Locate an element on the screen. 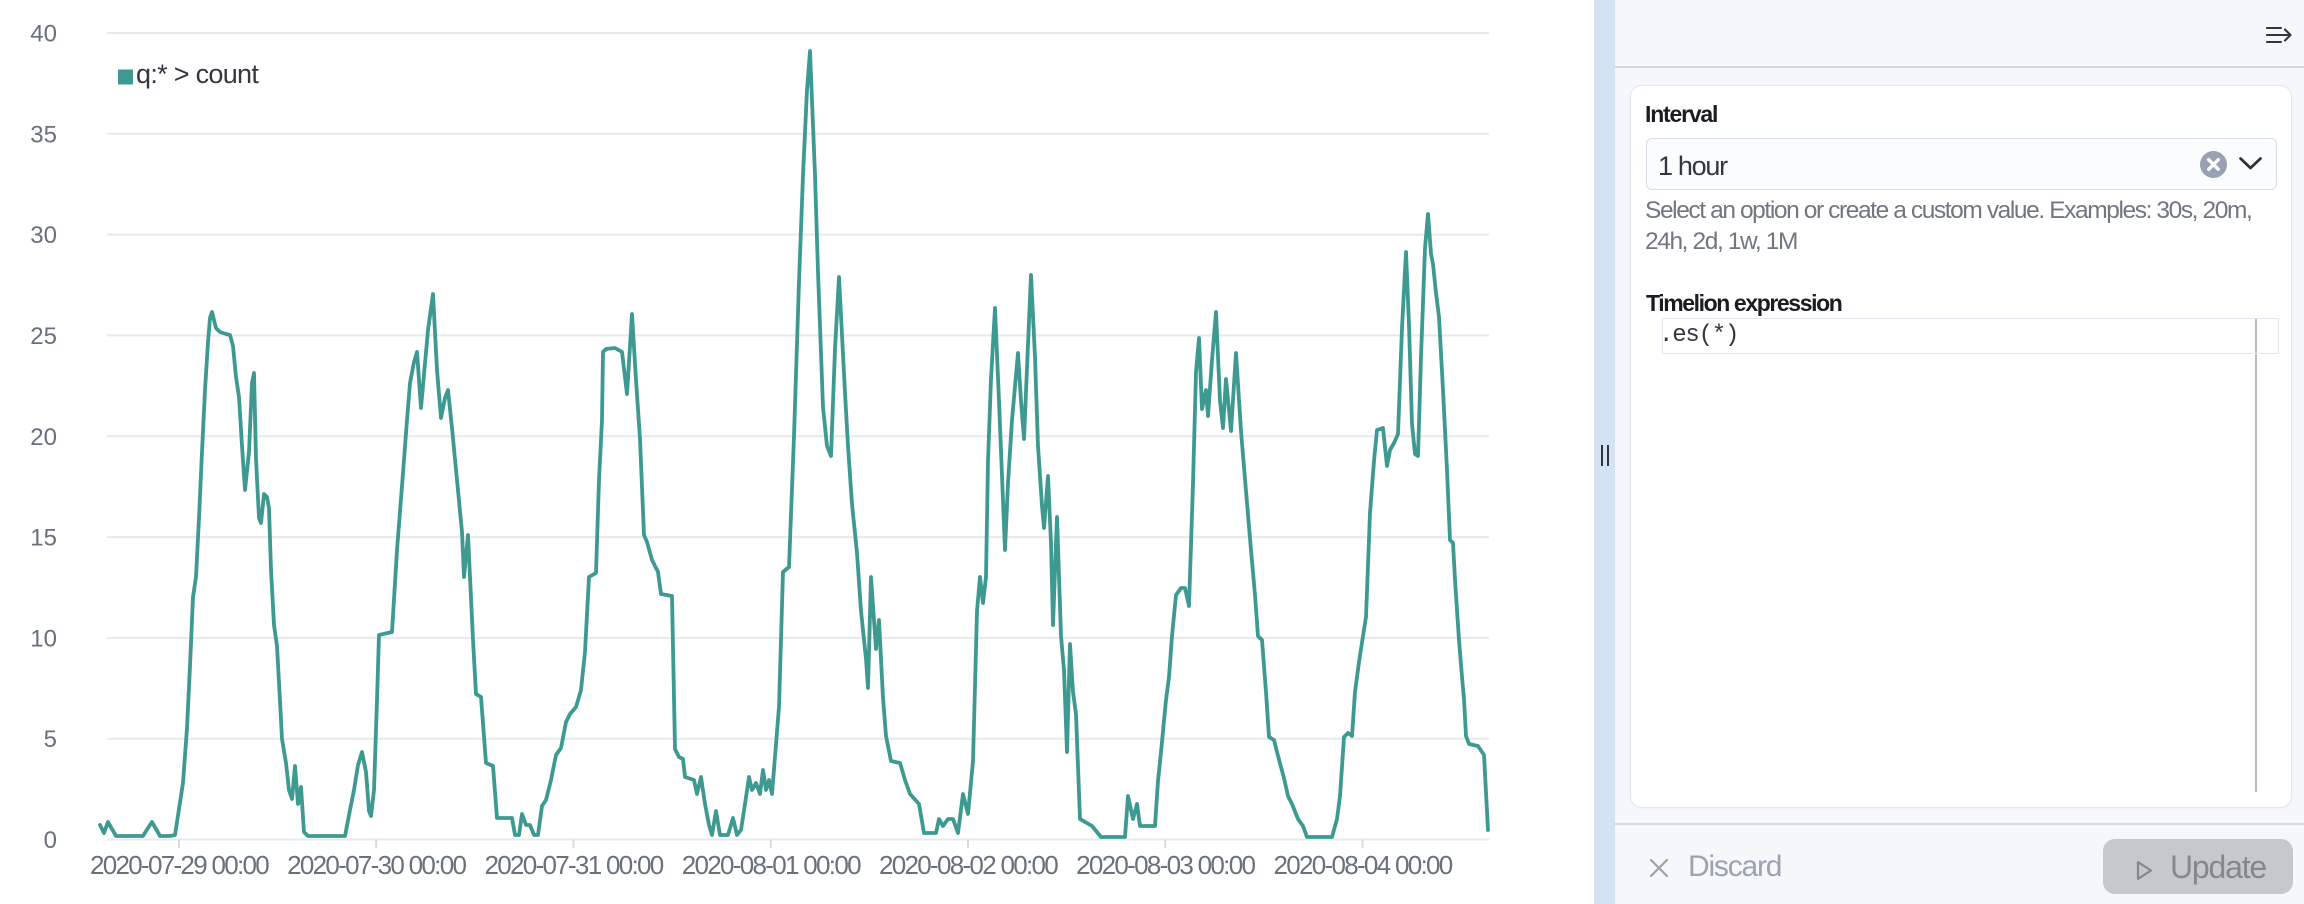 This screenshot has width=2304, height=904. svg-text: 2020-08-04 00:00 is located at coordinates (1362, 865).